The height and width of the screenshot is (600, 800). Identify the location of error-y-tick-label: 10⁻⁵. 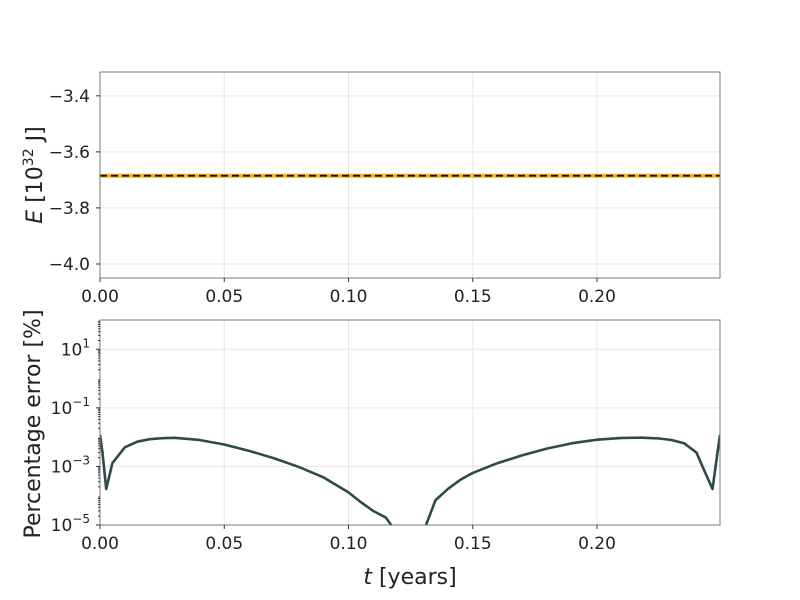
(70, 524).